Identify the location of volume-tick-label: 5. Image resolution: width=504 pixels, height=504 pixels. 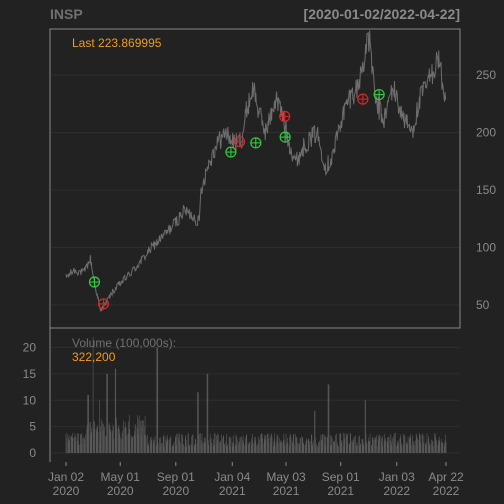
(32, 427).